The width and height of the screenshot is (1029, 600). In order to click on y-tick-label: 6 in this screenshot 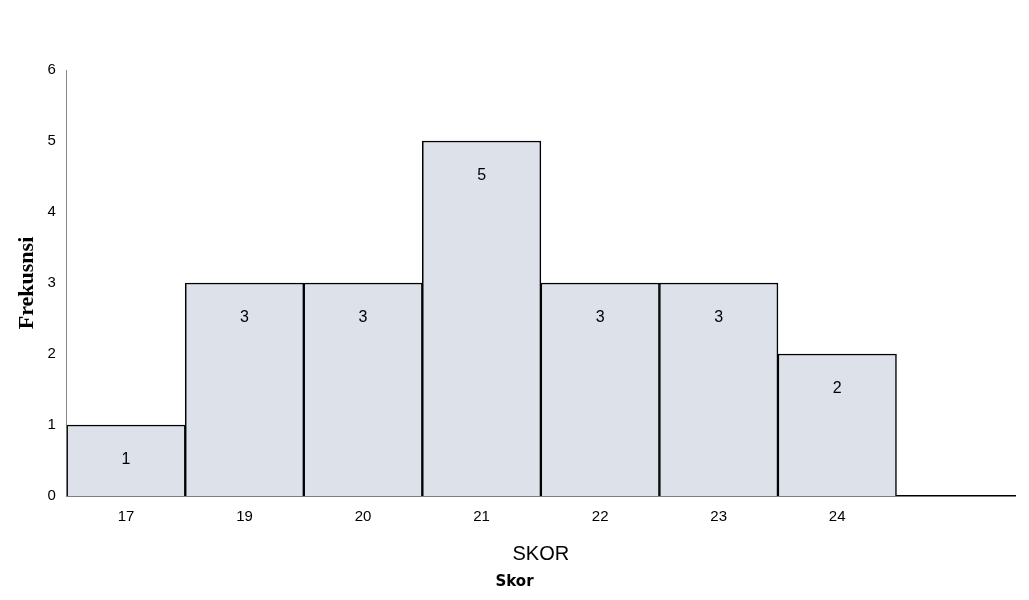, I will do `click(51, 69)`.